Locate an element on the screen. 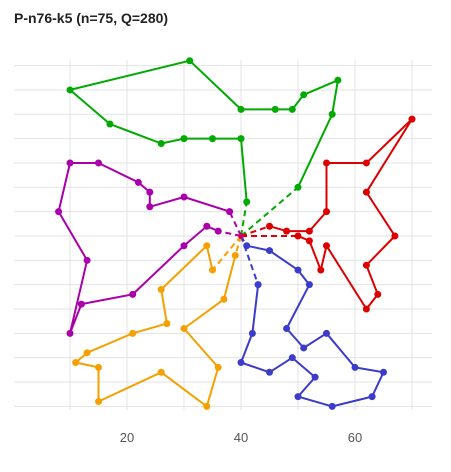  depot-marker-layer is located at coordinates (241, 235).